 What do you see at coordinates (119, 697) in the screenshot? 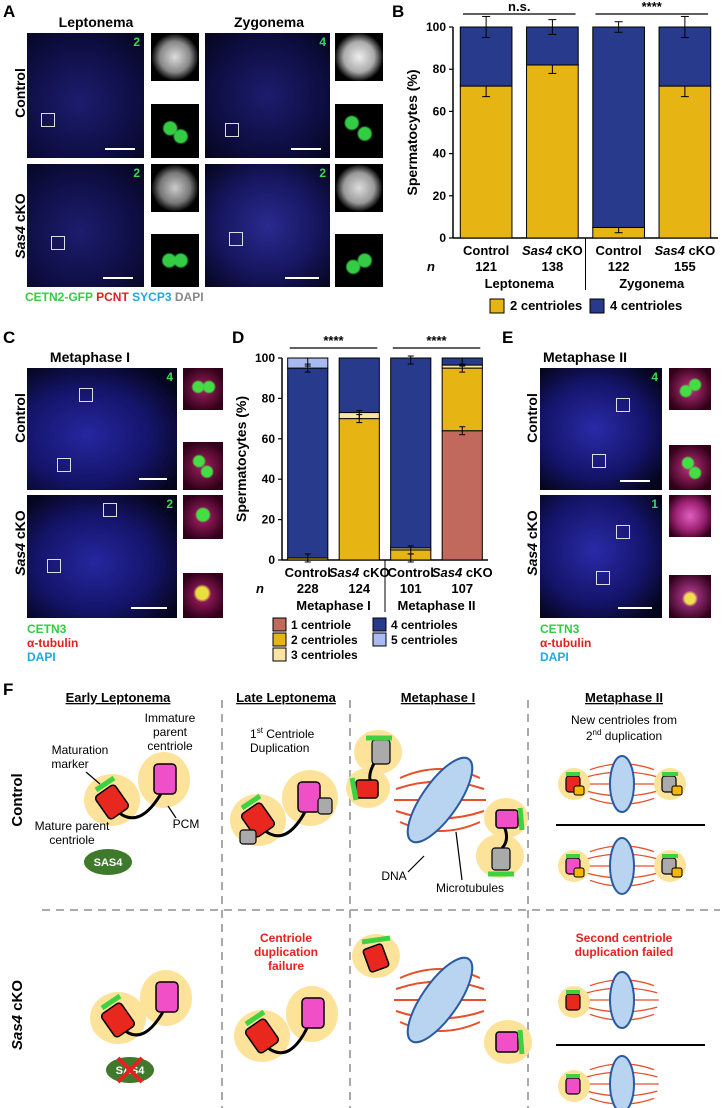
I see `header-early-leptonema: Early Leptonema` at bounding box center [119, 697].